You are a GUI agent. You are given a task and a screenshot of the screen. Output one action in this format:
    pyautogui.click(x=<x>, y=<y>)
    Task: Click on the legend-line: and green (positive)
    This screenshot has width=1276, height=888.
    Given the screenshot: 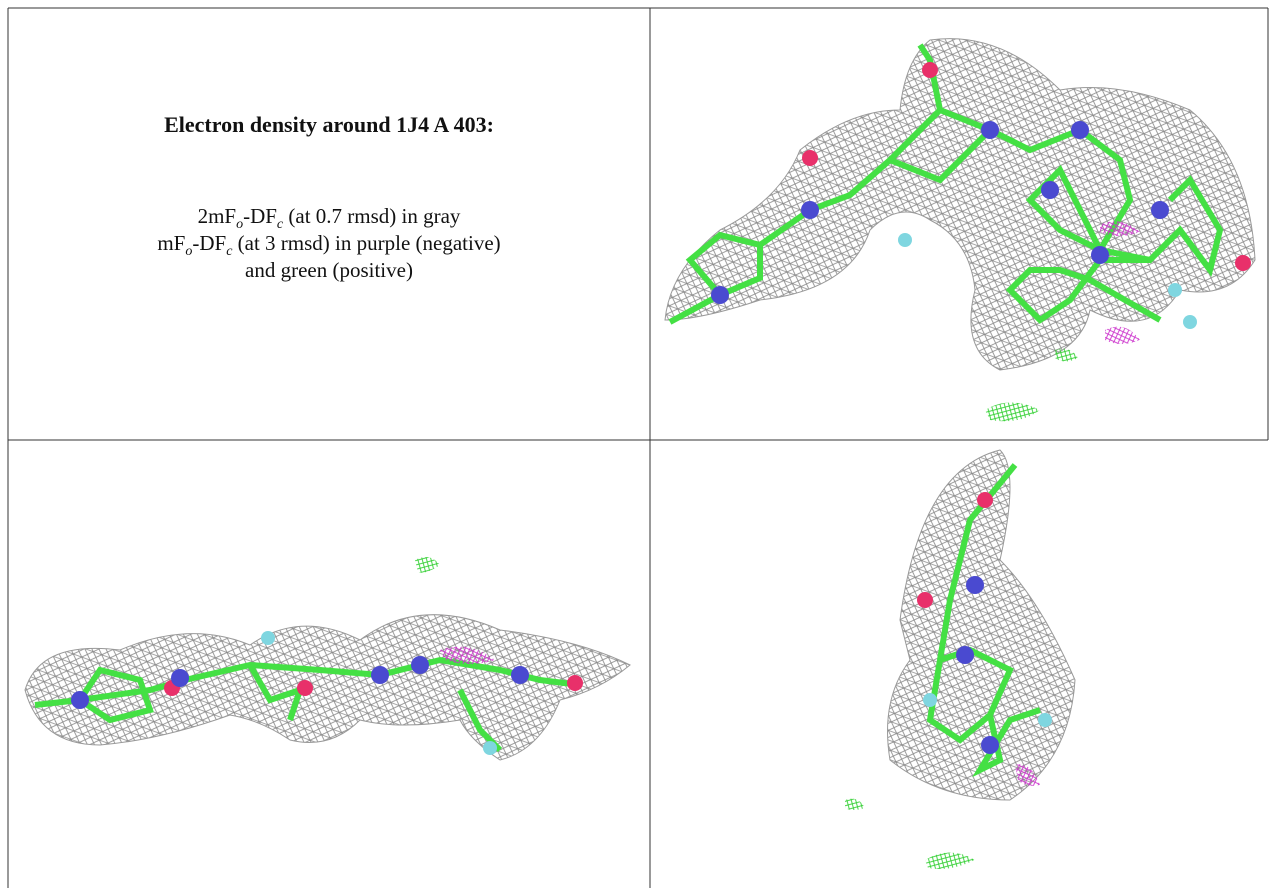 What is the action you would take?
    pyautogui.click(x=329, y=270)
    